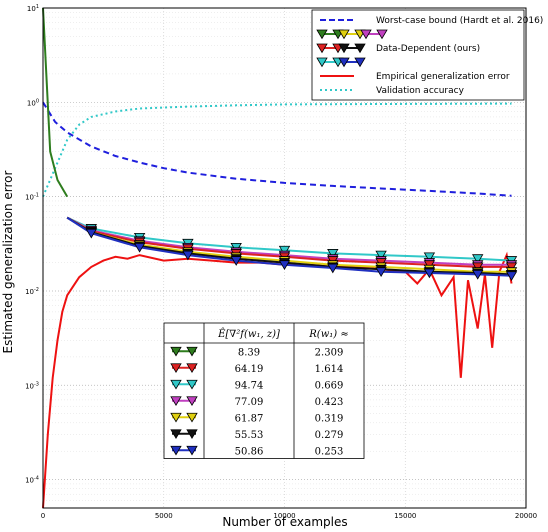 Image resolution: width=548 pixels, height=532 pixels. What do you see at coordinates (249, 402) in the screenshot?
I see `table-cell-value: 77.09` at bounding box center [249, 402].